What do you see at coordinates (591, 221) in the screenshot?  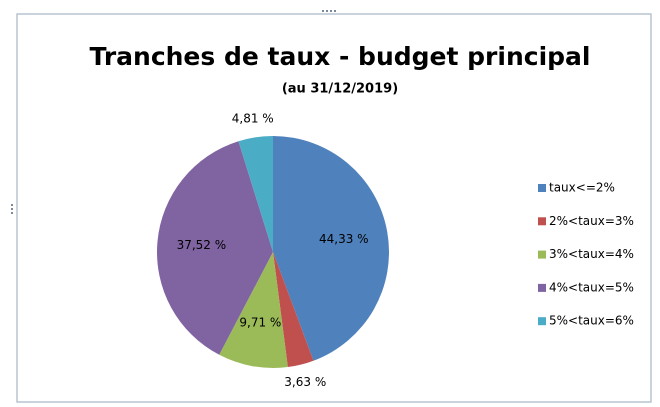 I see `legend-label: 2%<taux=3%` at bounding box center [591, 221].